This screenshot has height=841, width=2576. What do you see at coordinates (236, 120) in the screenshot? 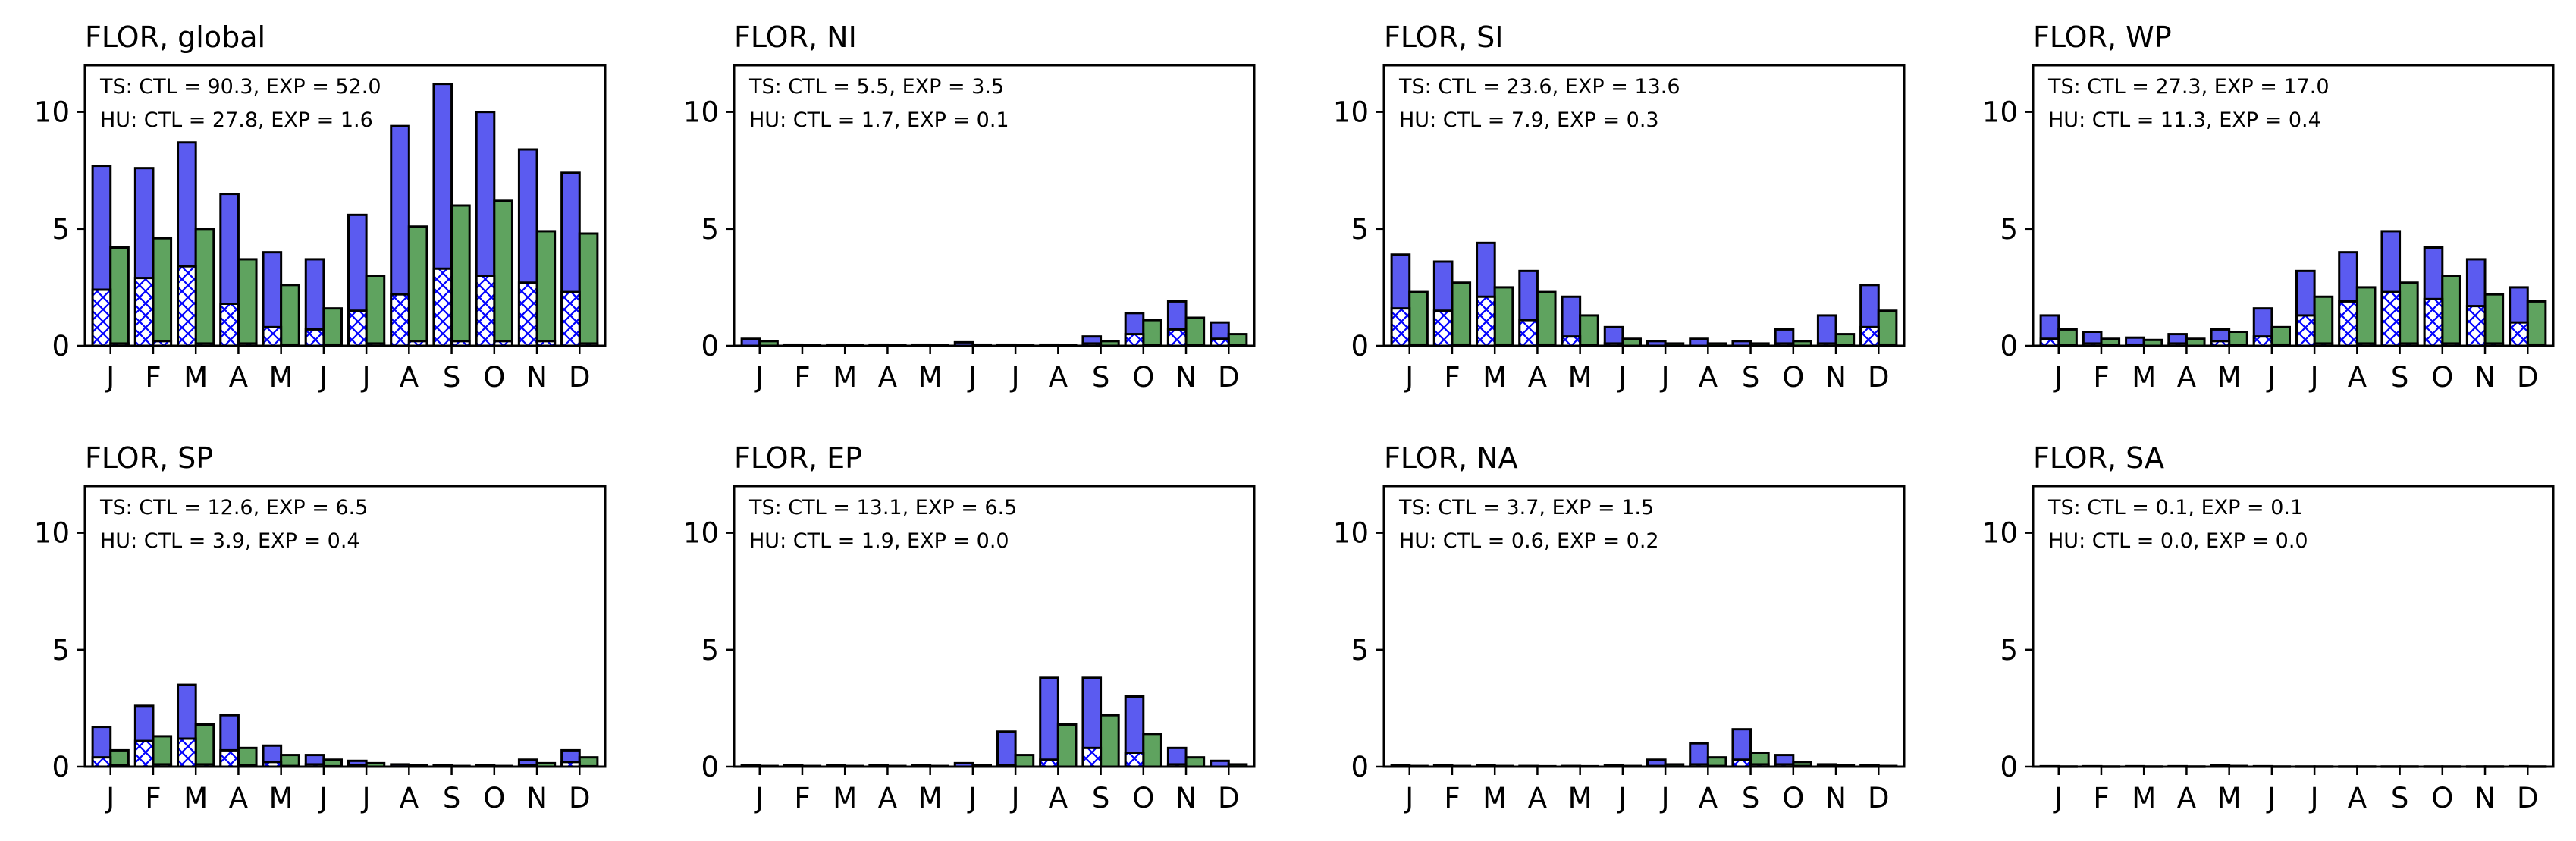
I see `annotation-text: HU: CTL = 27.8, EXP = 1.6` at bounding box center [236, 120].